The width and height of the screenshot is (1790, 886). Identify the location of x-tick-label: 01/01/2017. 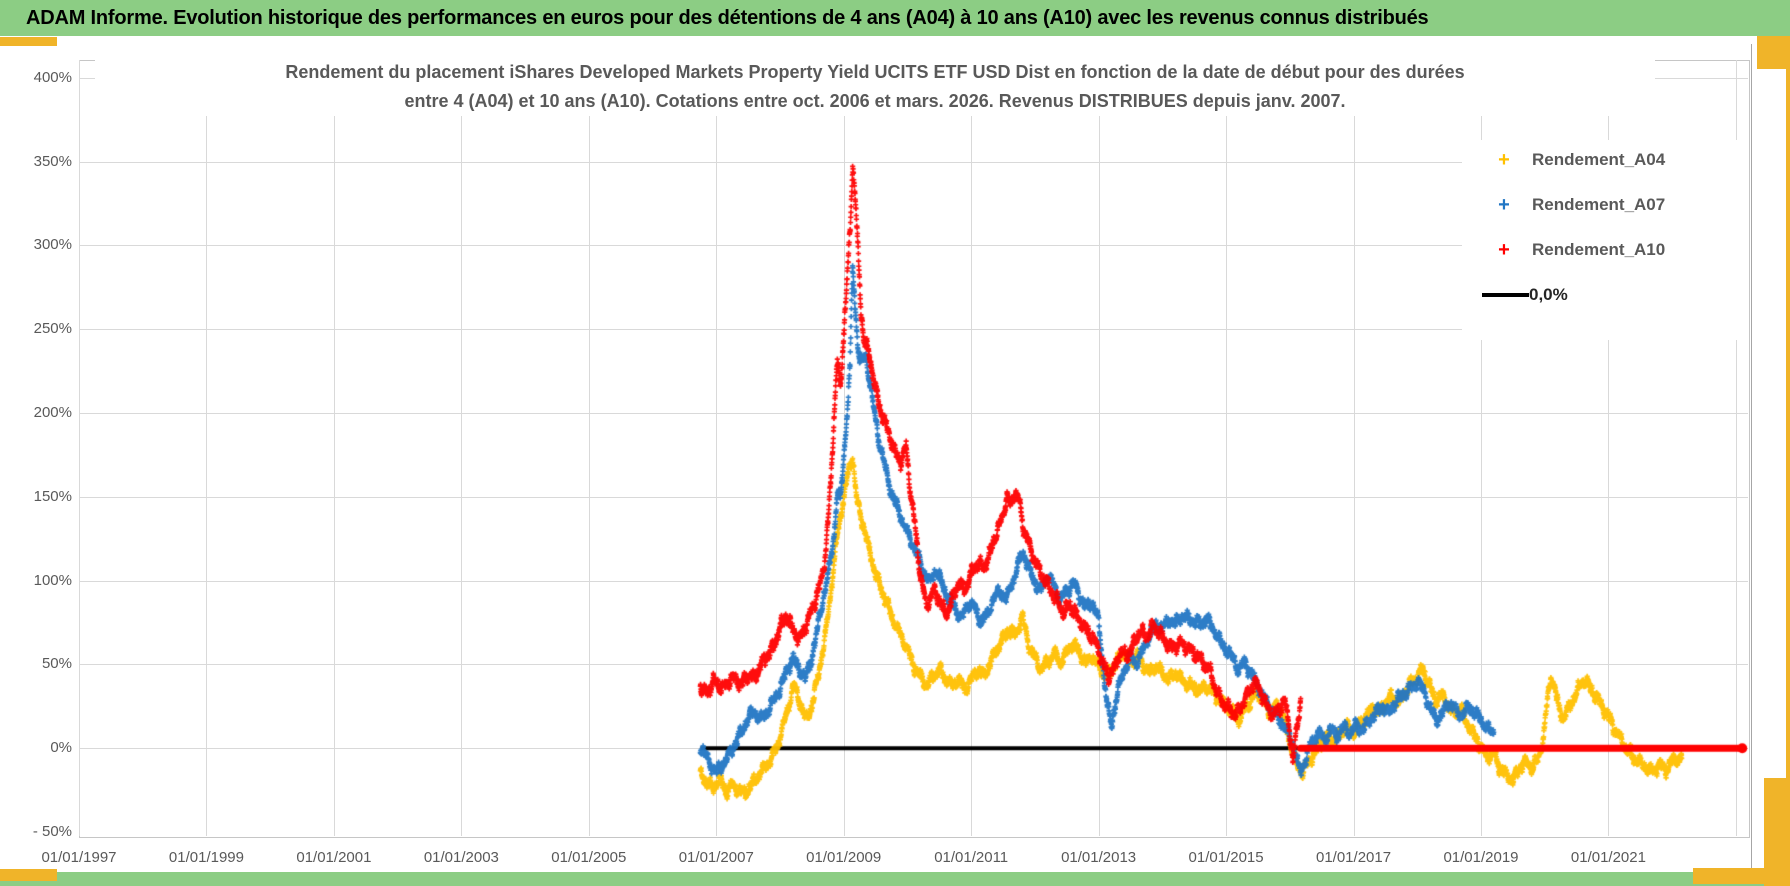
(1353, 857).